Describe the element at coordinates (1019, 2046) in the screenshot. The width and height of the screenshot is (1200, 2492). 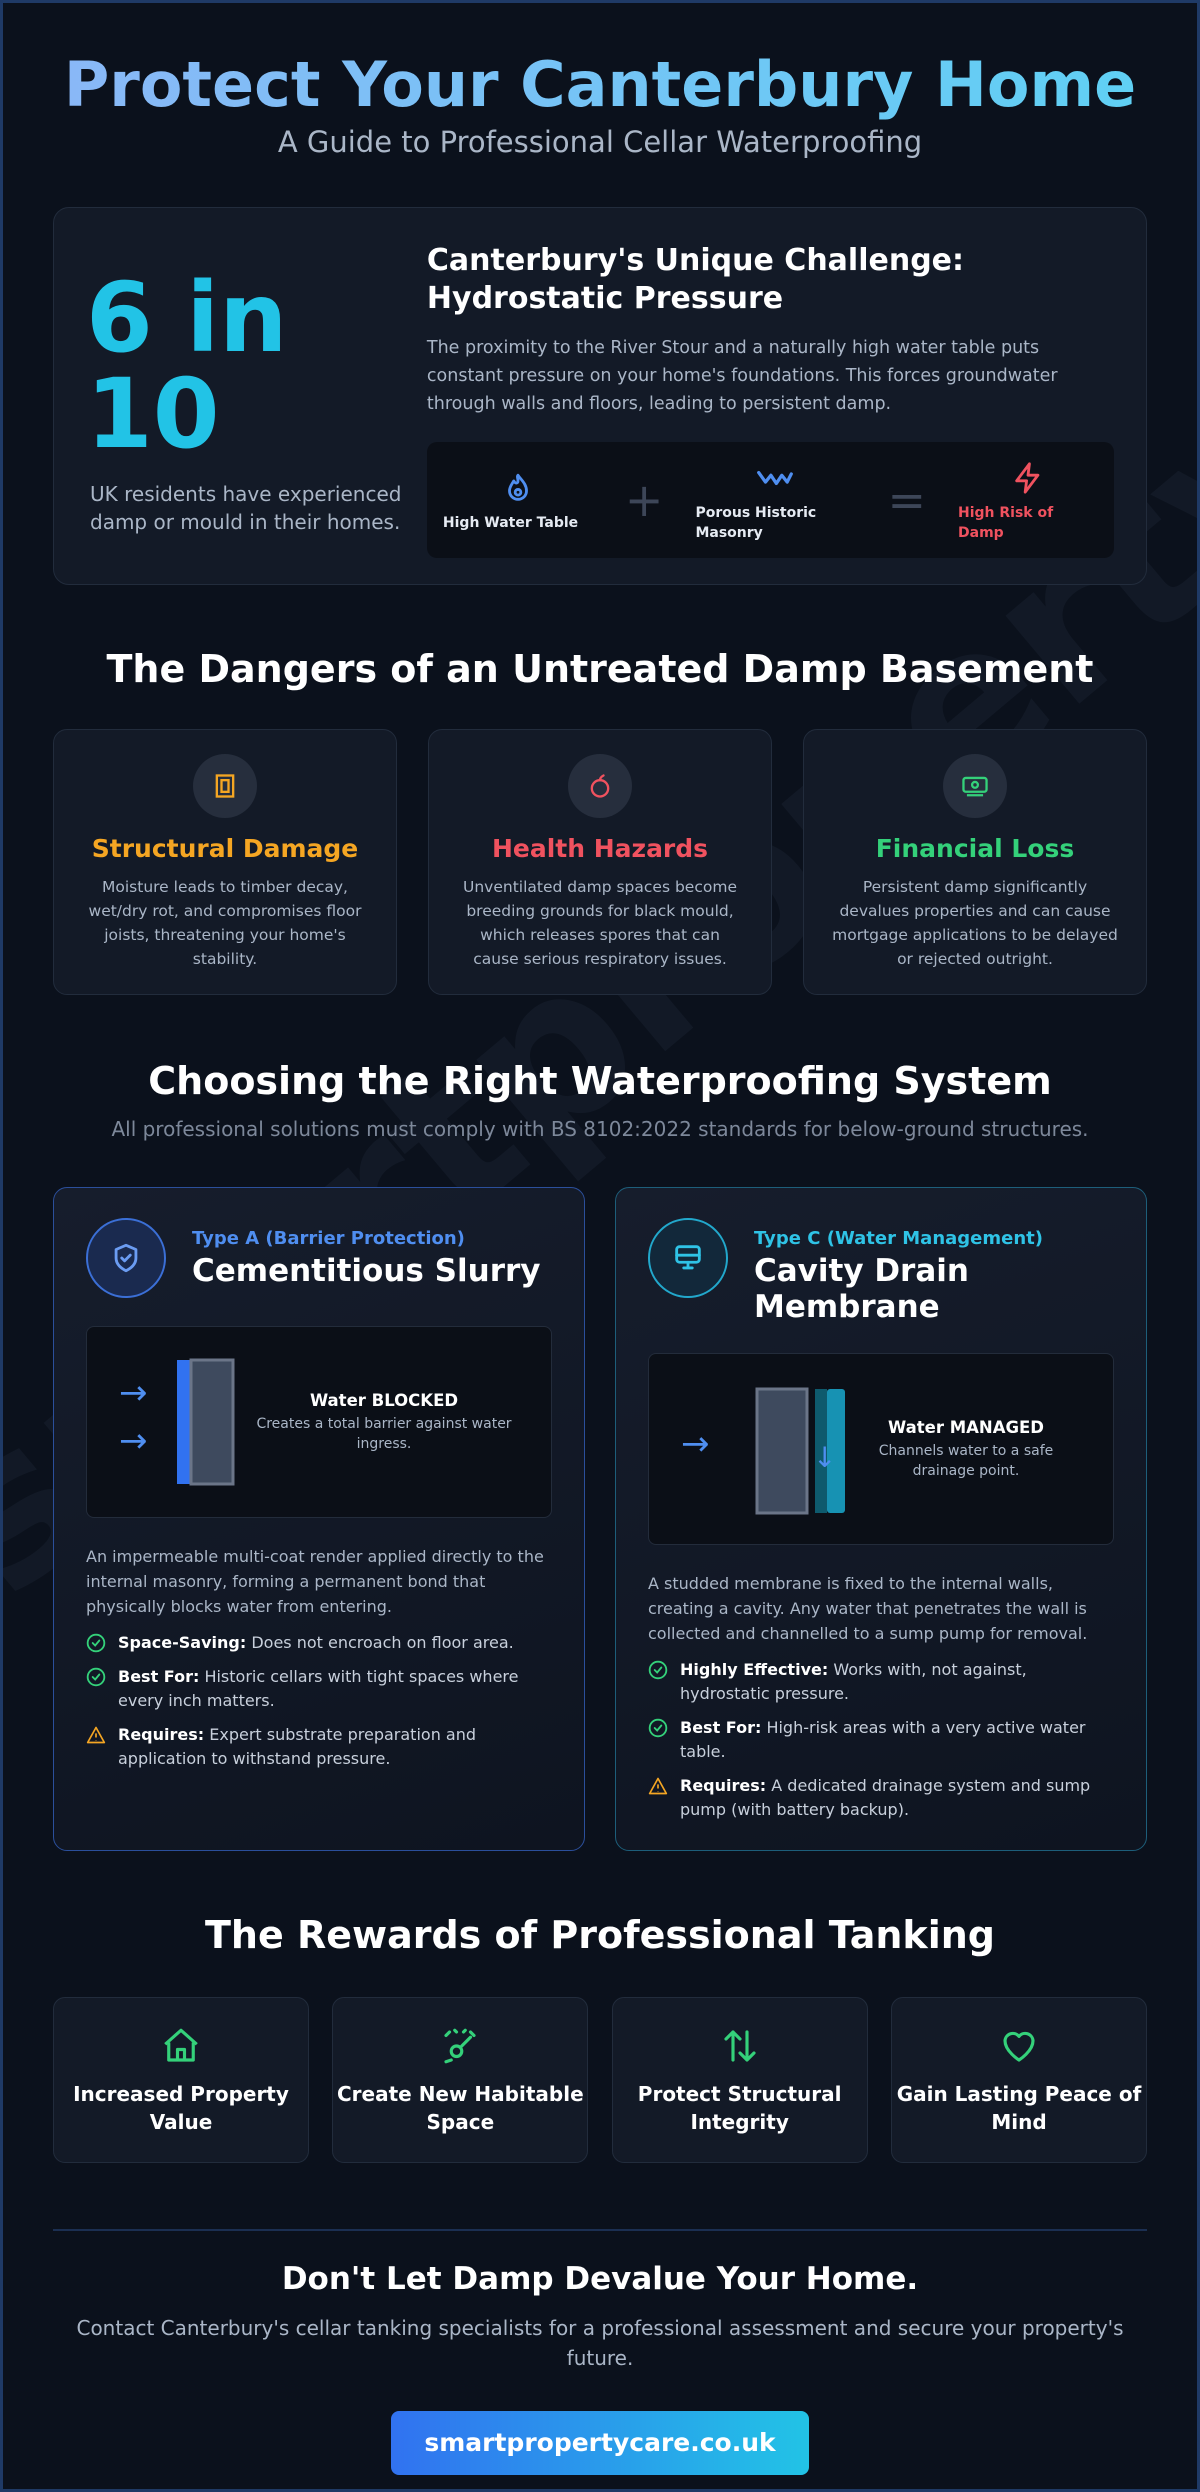
I see `heart-icon` at that location.